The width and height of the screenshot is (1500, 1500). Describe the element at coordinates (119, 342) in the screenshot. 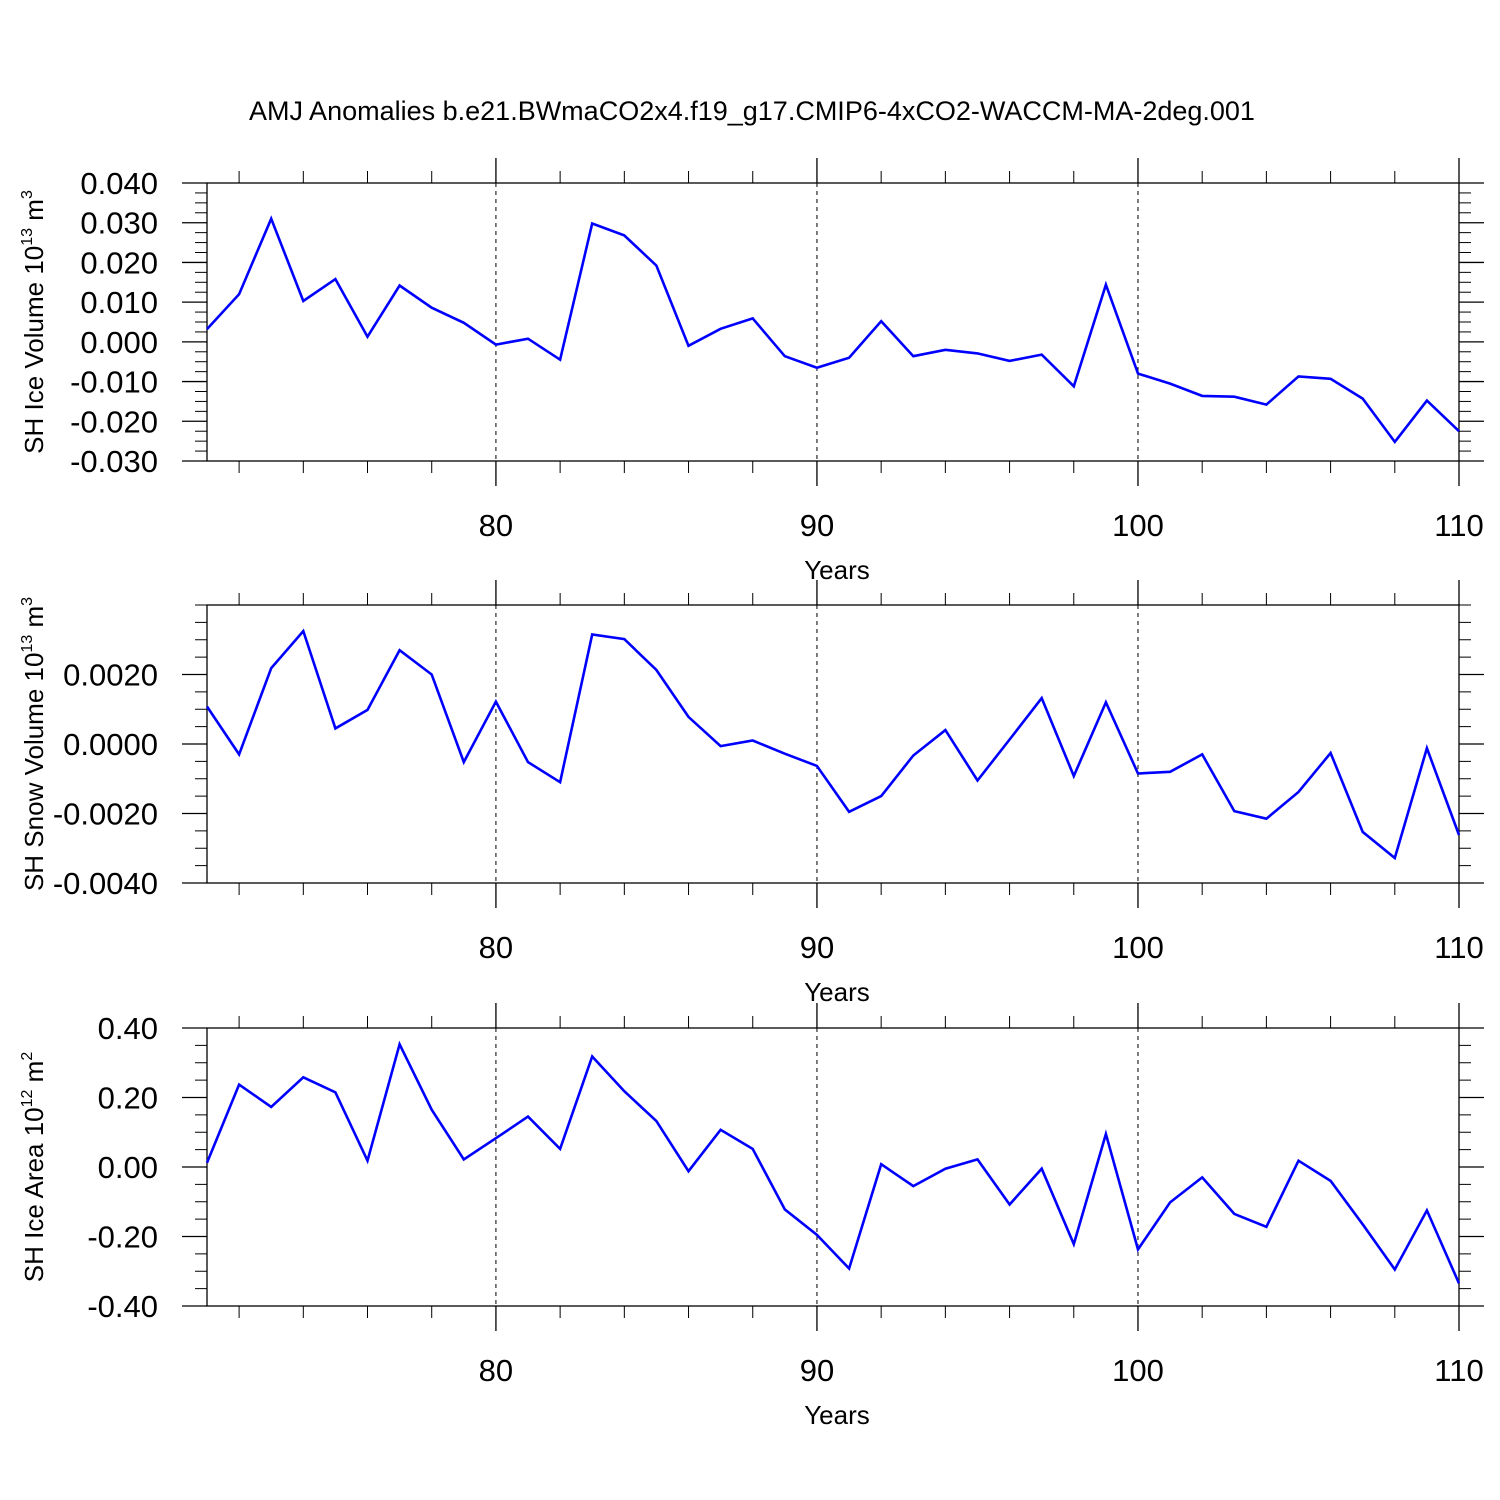

I see `y-tick-label: 0.000` at that location.